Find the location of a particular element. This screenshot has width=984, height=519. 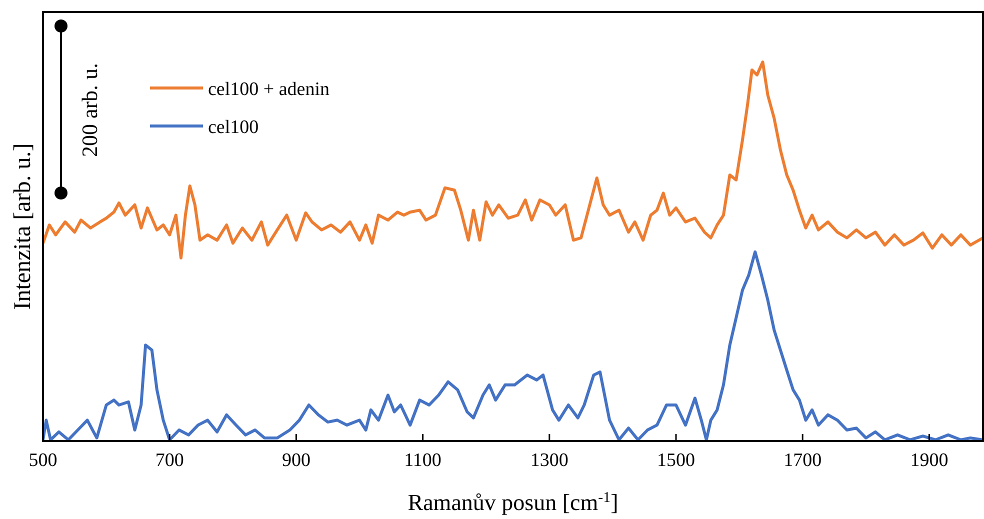

x-tick-label: 700 is located at coordinates (169, 460).